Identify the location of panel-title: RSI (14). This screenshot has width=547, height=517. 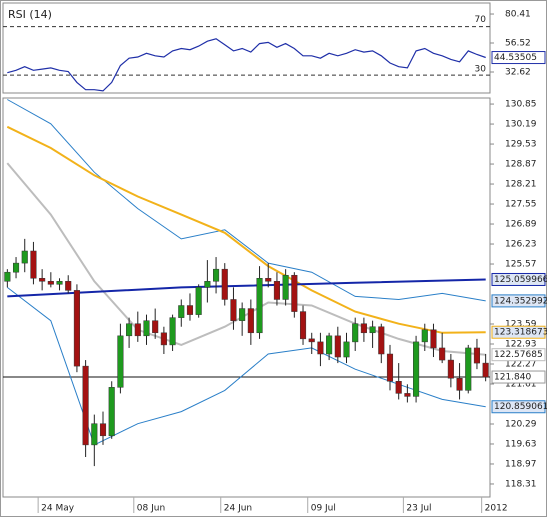
(30, 14).